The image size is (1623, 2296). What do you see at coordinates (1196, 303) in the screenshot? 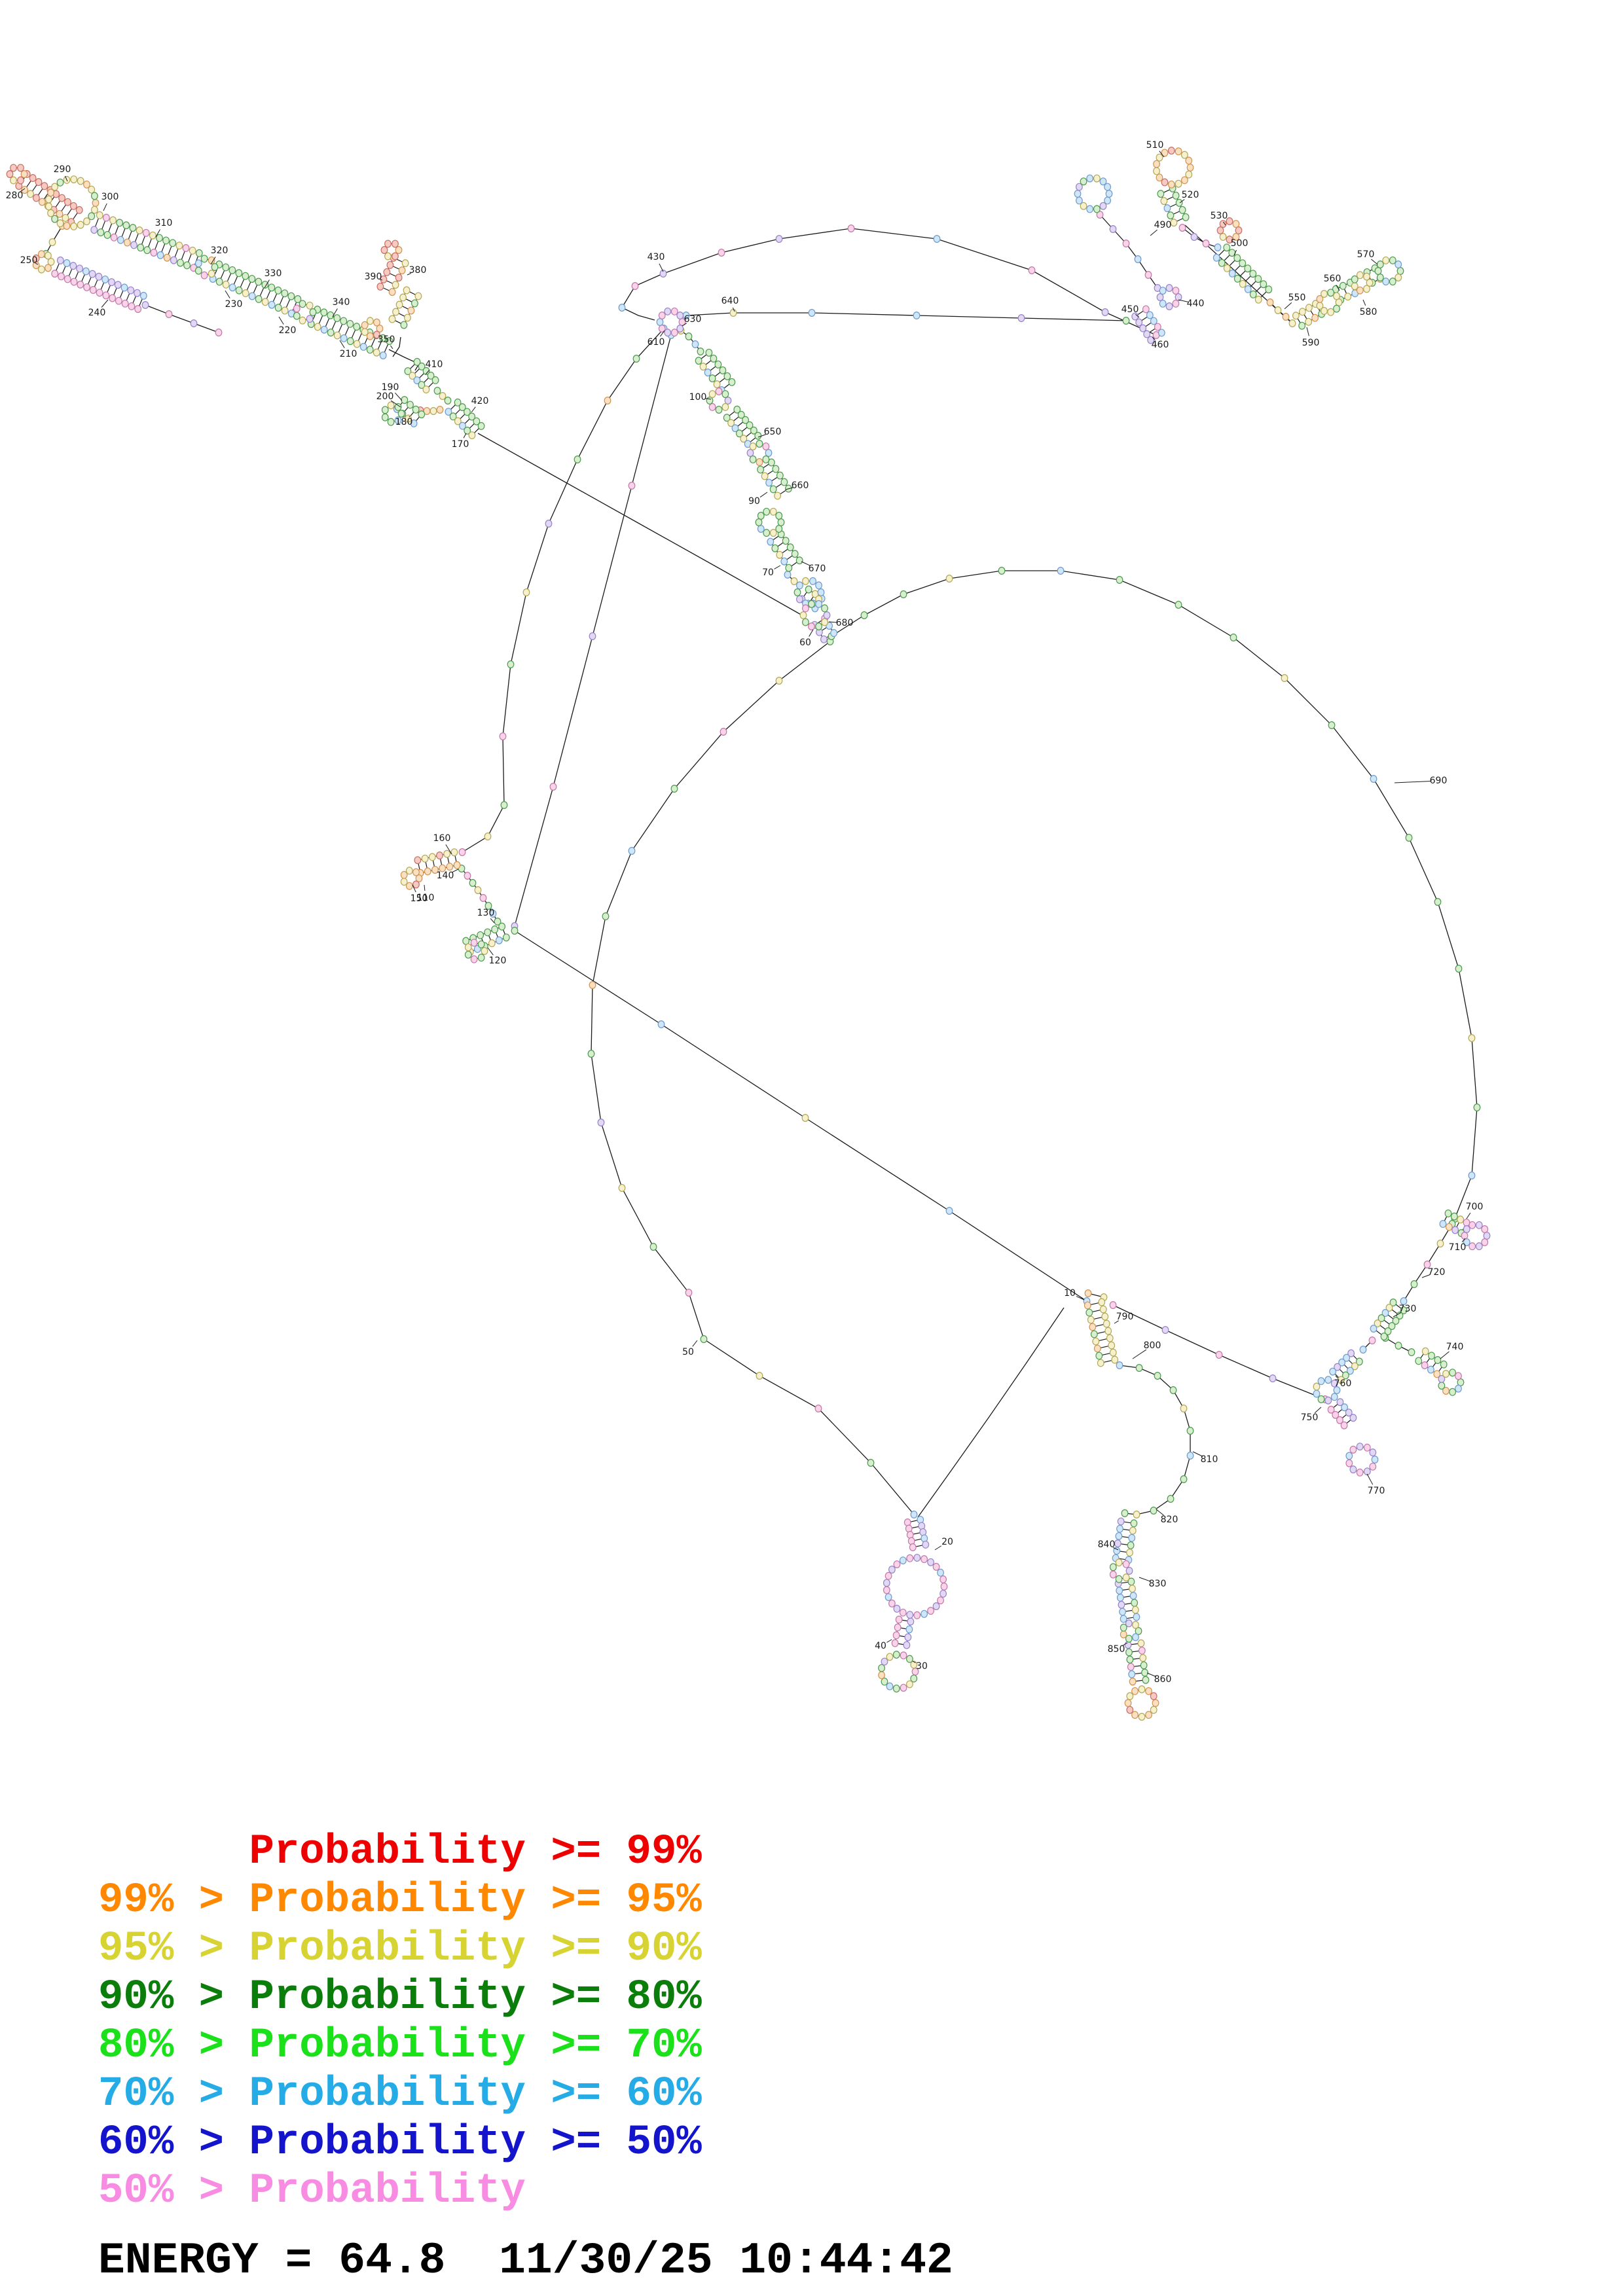
I see `residue-number-label: 440` at bounding box center [1196, 303].